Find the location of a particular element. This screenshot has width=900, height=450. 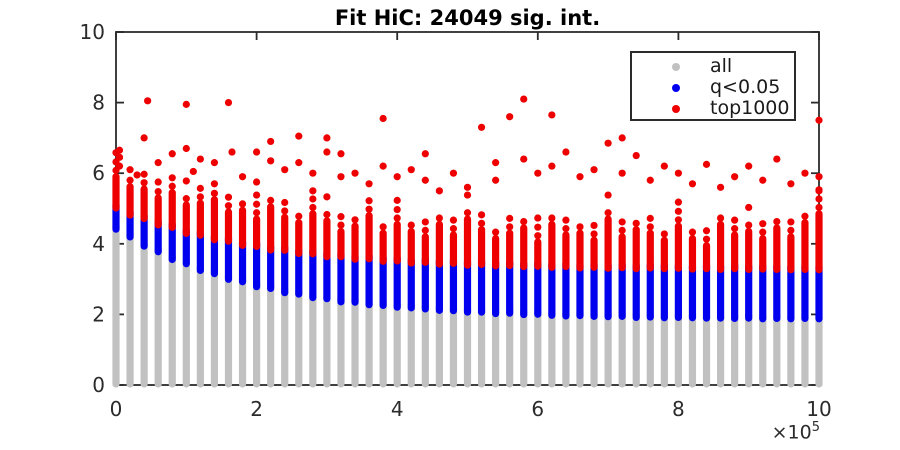

exponent-power: 5 is located at coordinates (815, 427).